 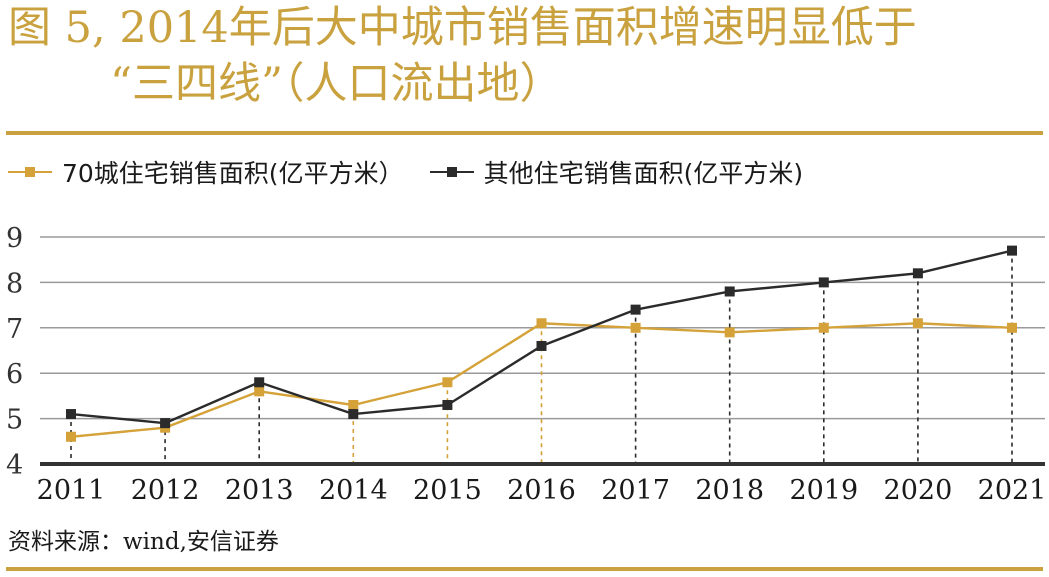 I want to click on data-point-s2-2017, so click(x=635, y=309).